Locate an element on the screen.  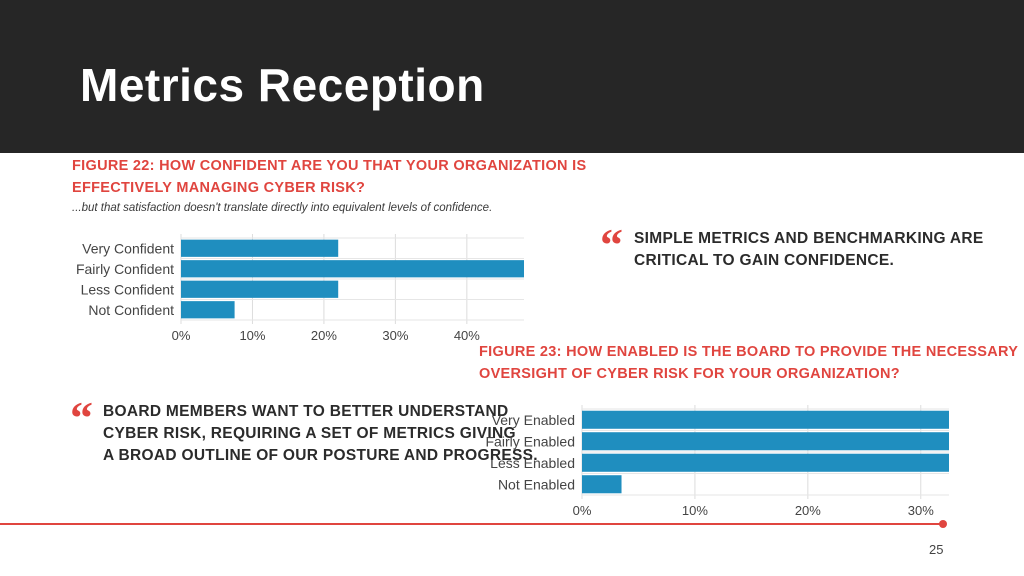
chart22-category-label: Not Confident is located at coordinates (131, 310).